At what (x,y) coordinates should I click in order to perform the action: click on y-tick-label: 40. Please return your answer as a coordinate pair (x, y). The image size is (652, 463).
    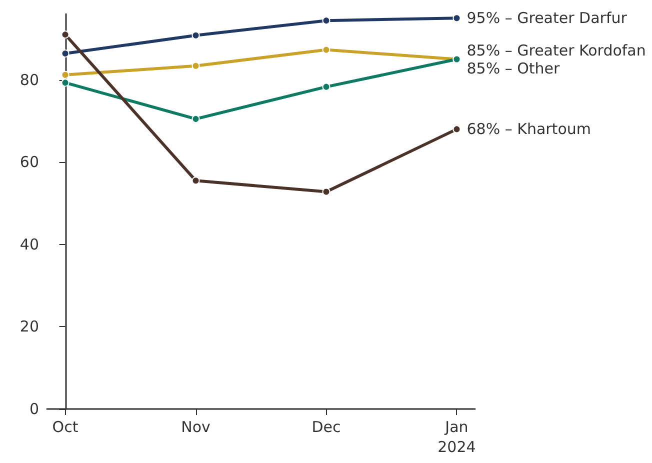
    Looking at the image, I should click on (29, 244).